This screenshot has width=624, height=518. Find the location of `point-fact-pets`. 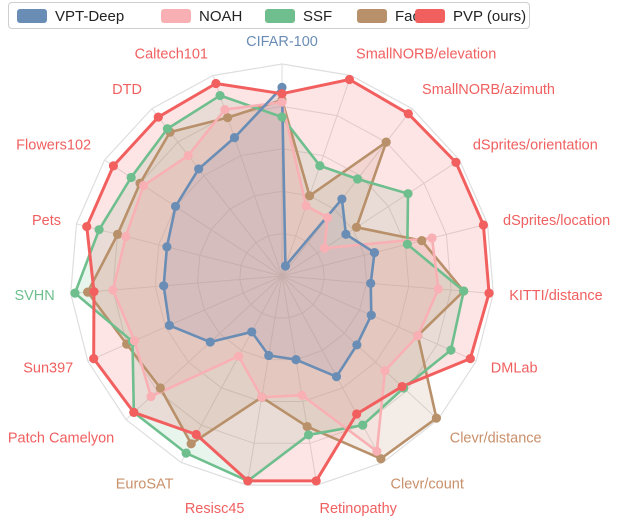

point-fact-pets is located at coordinates (117, 234).